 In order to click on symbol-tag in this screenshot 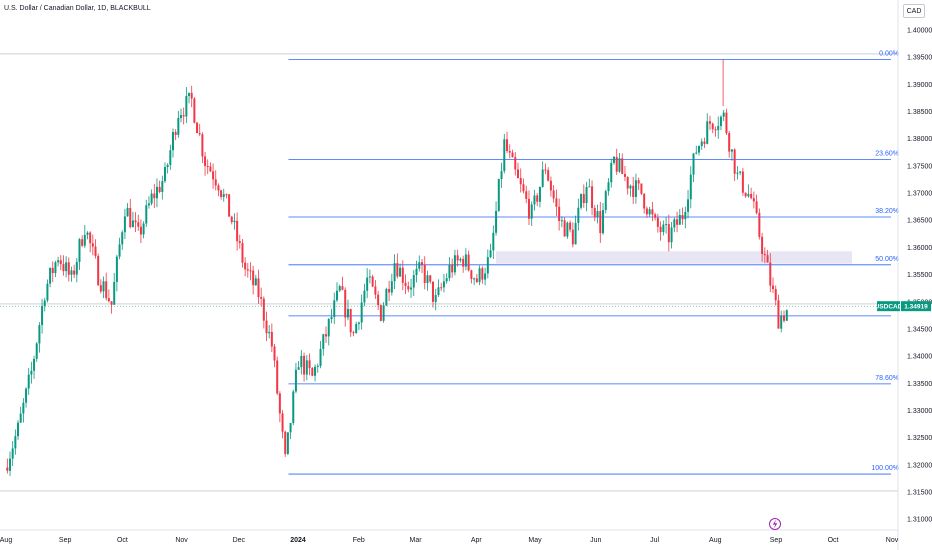, I will do `click(888, 306)`.